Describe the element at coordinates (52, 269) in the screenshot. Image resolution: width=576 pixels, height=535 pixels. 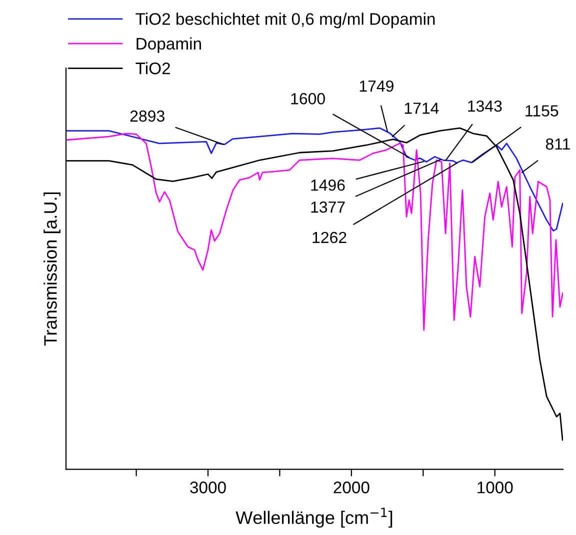
I see `y-axis-title: Transmission [a.U.]` at that location.